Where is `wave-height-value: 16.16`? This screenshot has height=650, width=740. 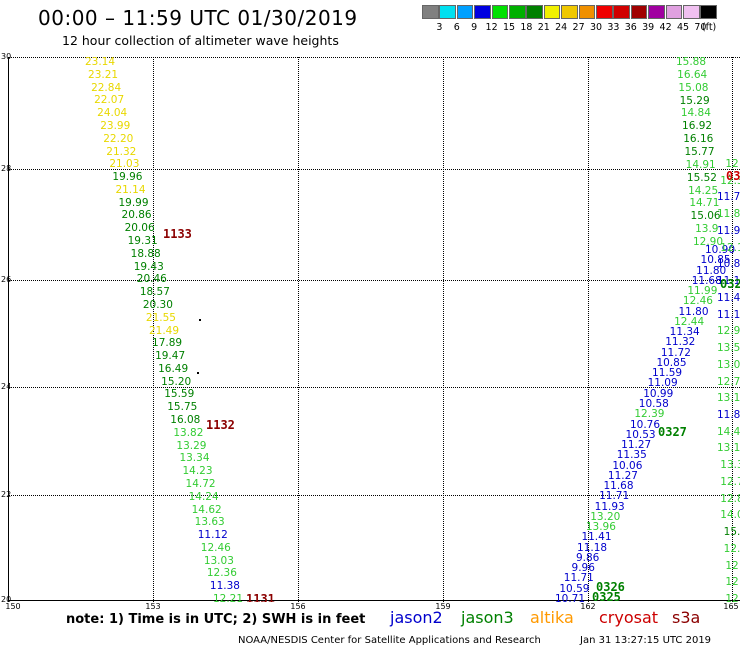
wave-height-value: 16.16 is located at coordinates (698, 139).